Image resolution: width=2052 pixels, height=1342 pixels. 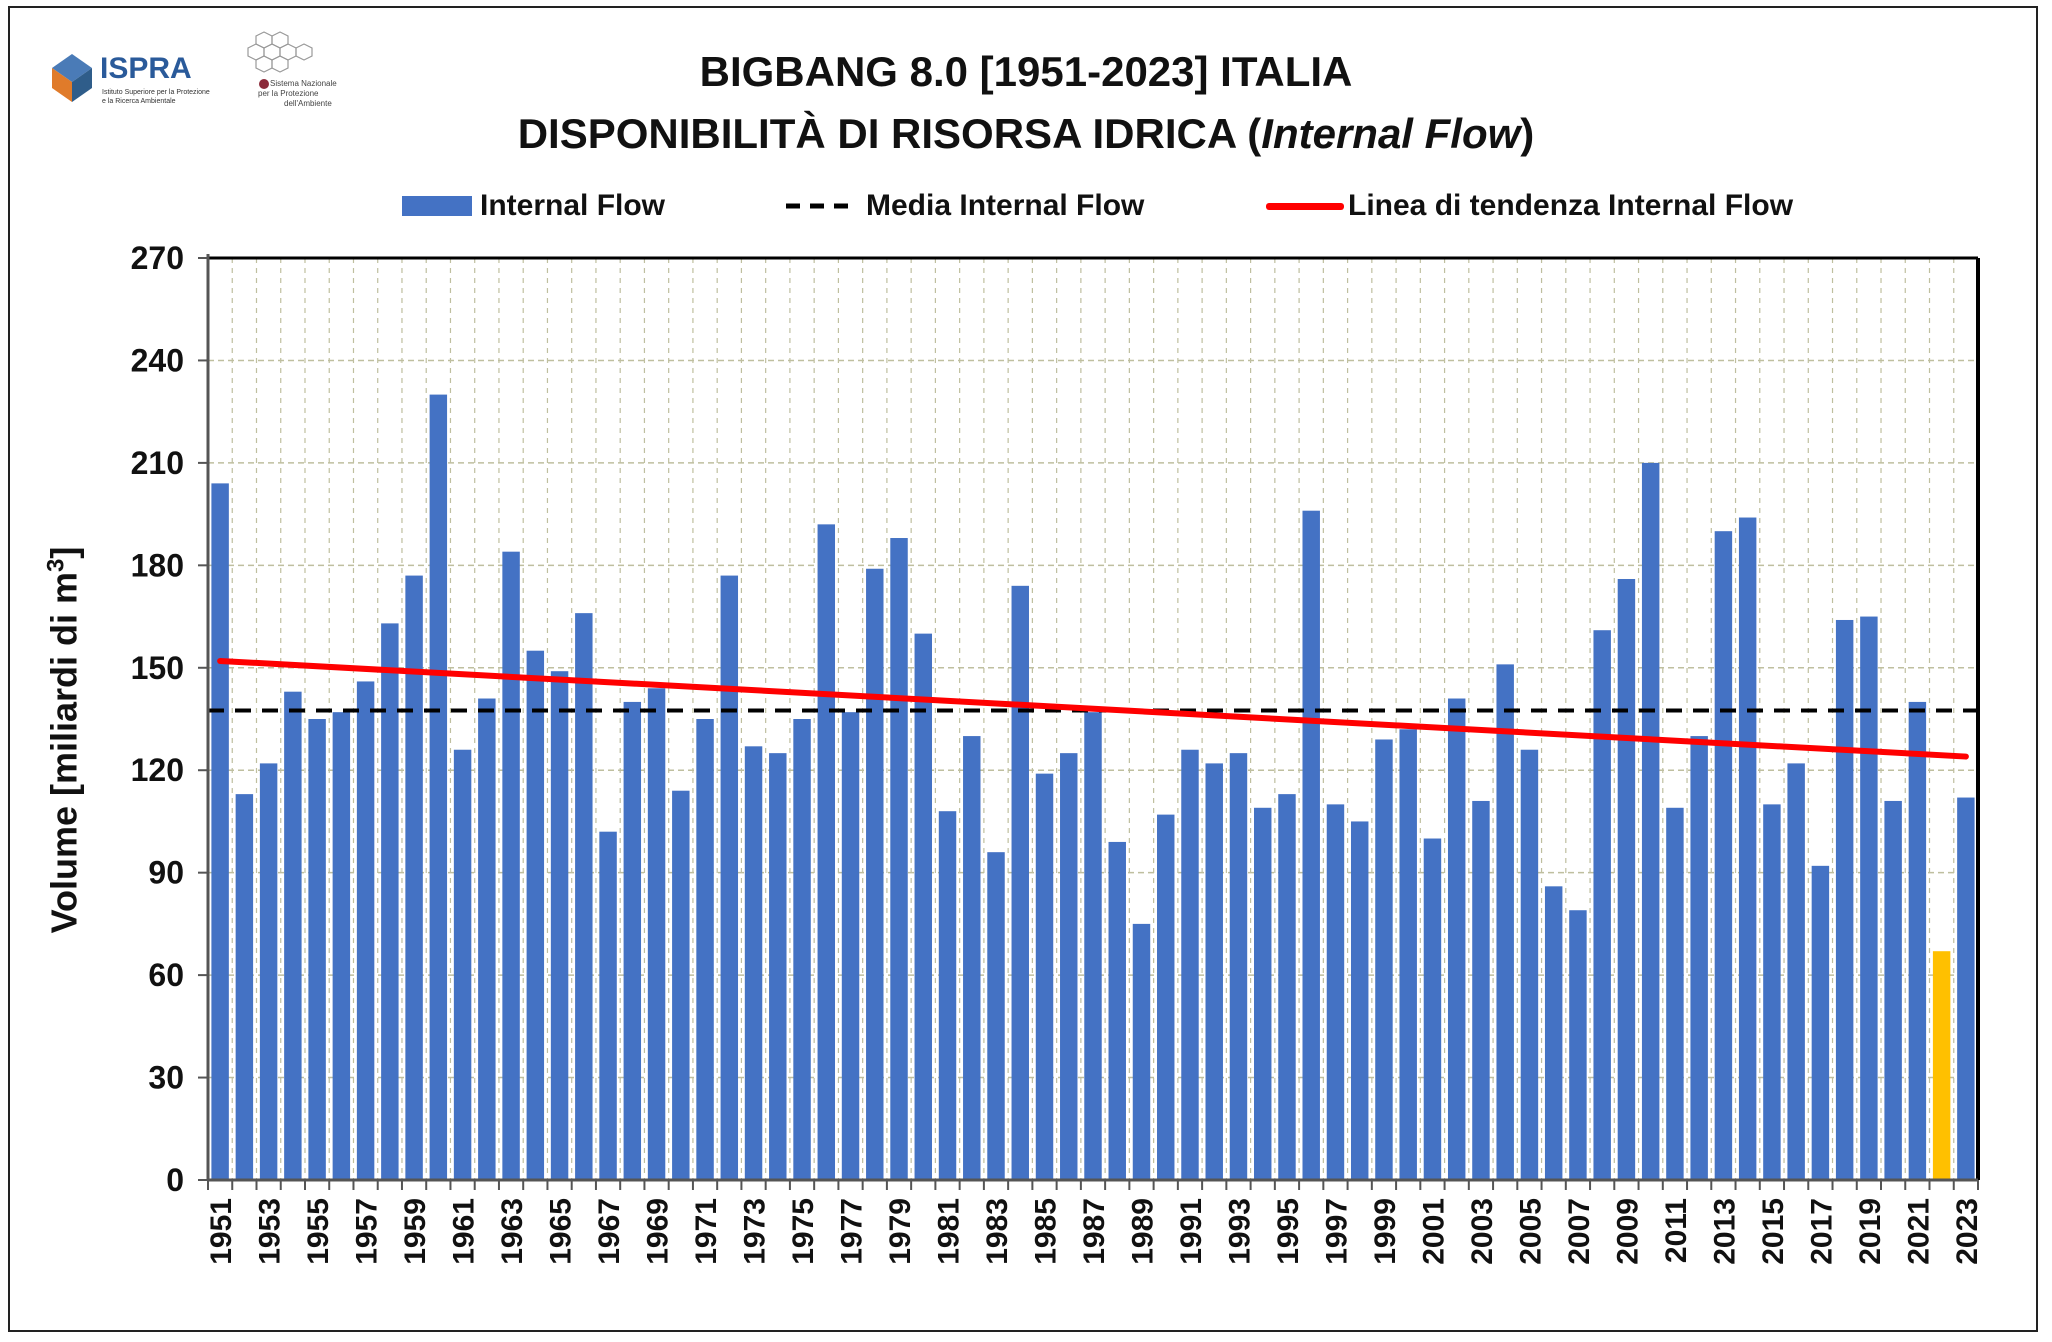 I want to click on bar-1958, so click(x=390, y=901).